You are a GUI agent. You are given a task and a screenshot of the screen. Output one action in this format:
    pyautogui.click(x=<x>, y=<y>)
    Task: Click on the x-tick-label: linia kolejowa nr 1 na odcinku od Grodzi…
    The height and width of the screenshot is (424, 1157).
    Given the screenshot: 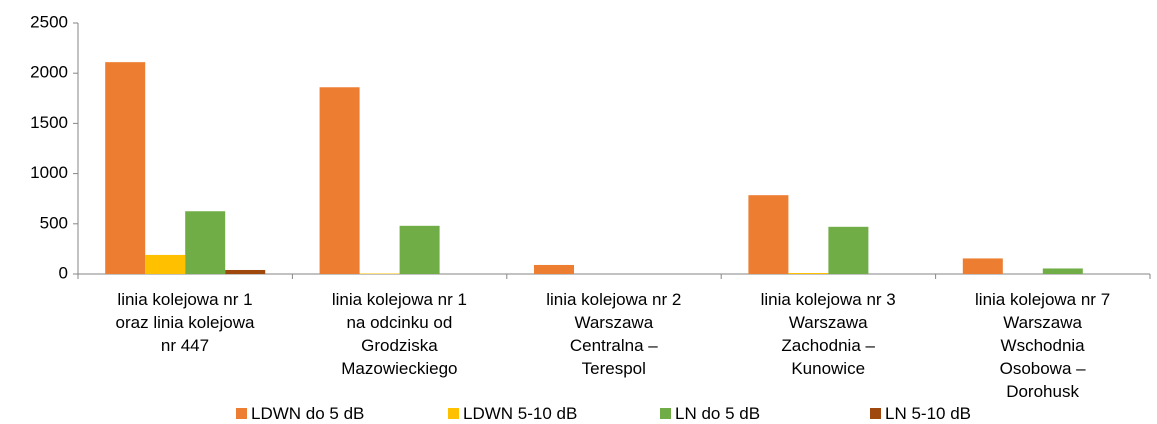 What is the action you would take?
    pyautogui.click(x=399, y=334)
    